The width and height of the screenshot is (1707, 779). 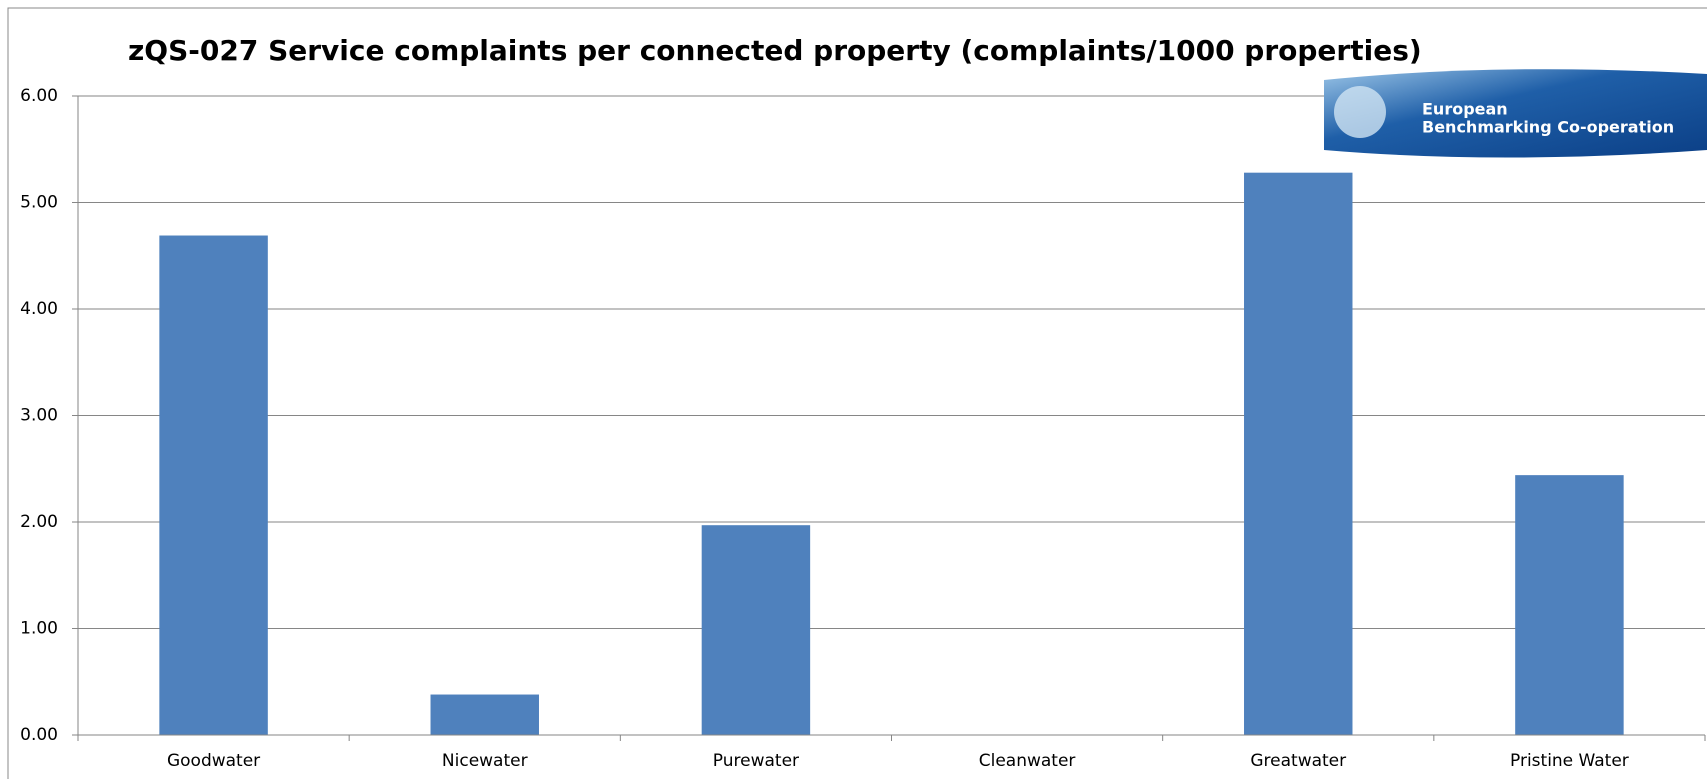 I want to click on logo: European Benchmarking Co-operation, so click(x=1515, y=113).